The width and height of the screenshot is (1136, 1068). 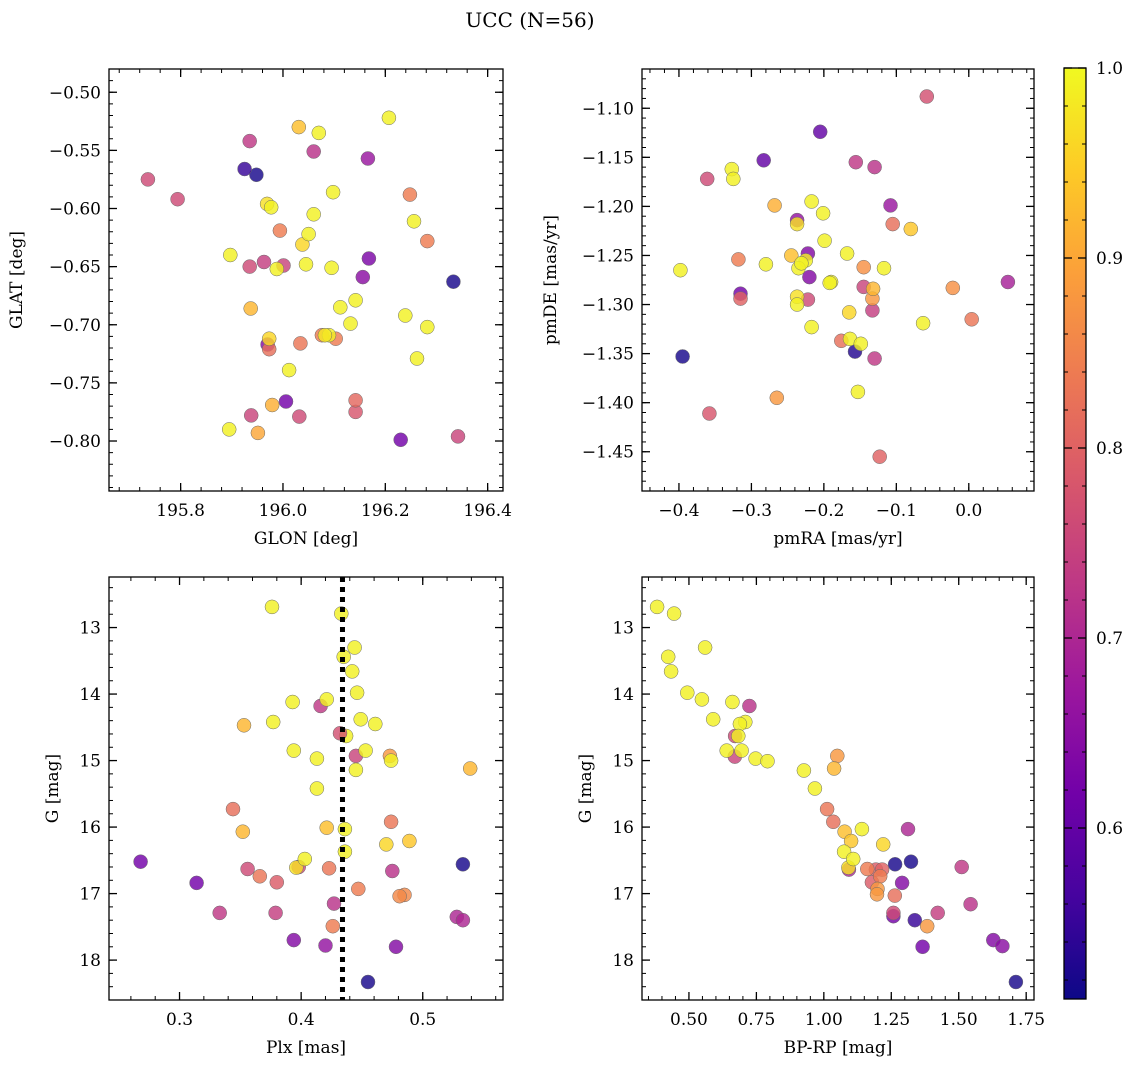 What do you see at coordinates (17, 280) in the screenshot?
I see `y-axis-label: GLAT [deg]` at bounding box center [17, 280].